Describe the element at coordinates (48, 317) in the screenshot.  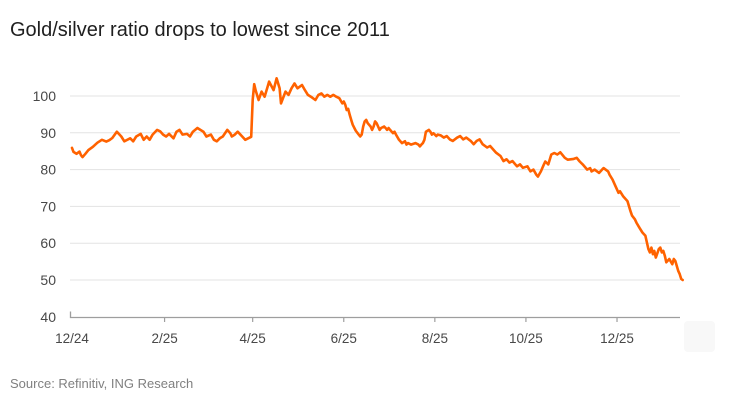
I see `y-tick-label-40: 40` at that location.